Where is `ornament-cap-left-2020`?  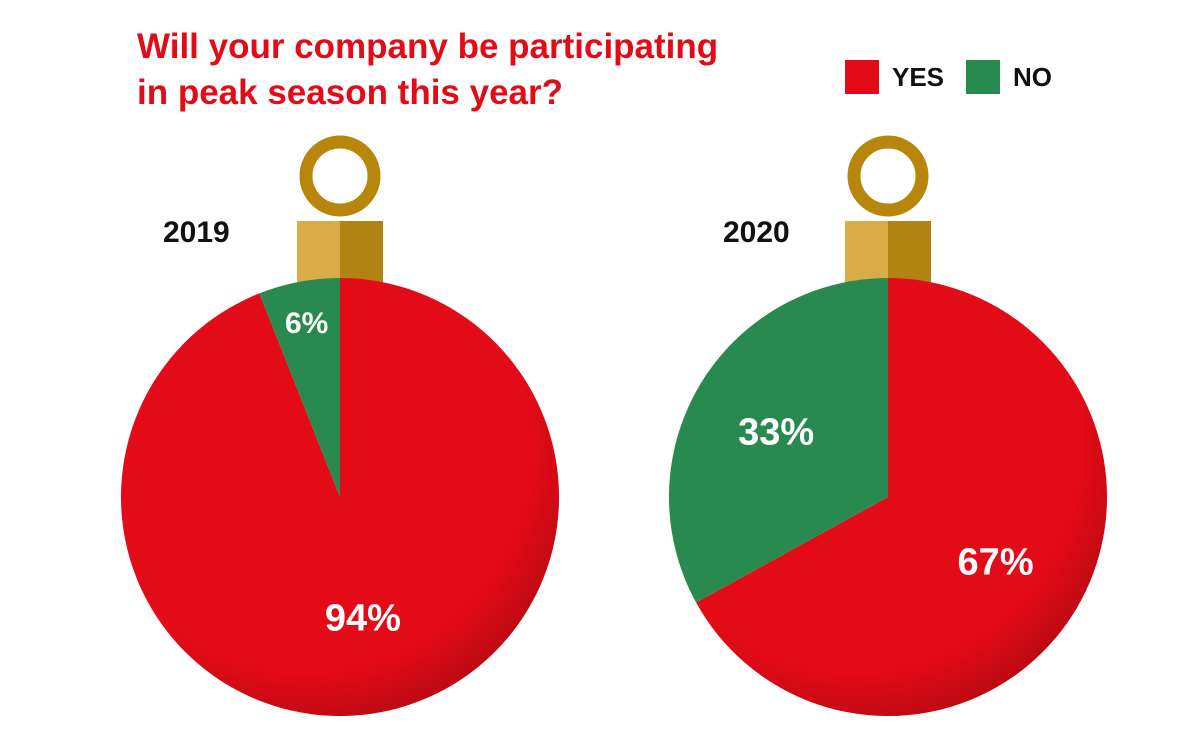
ornament-cap-left-2020 is located at coordinates (866, 253).